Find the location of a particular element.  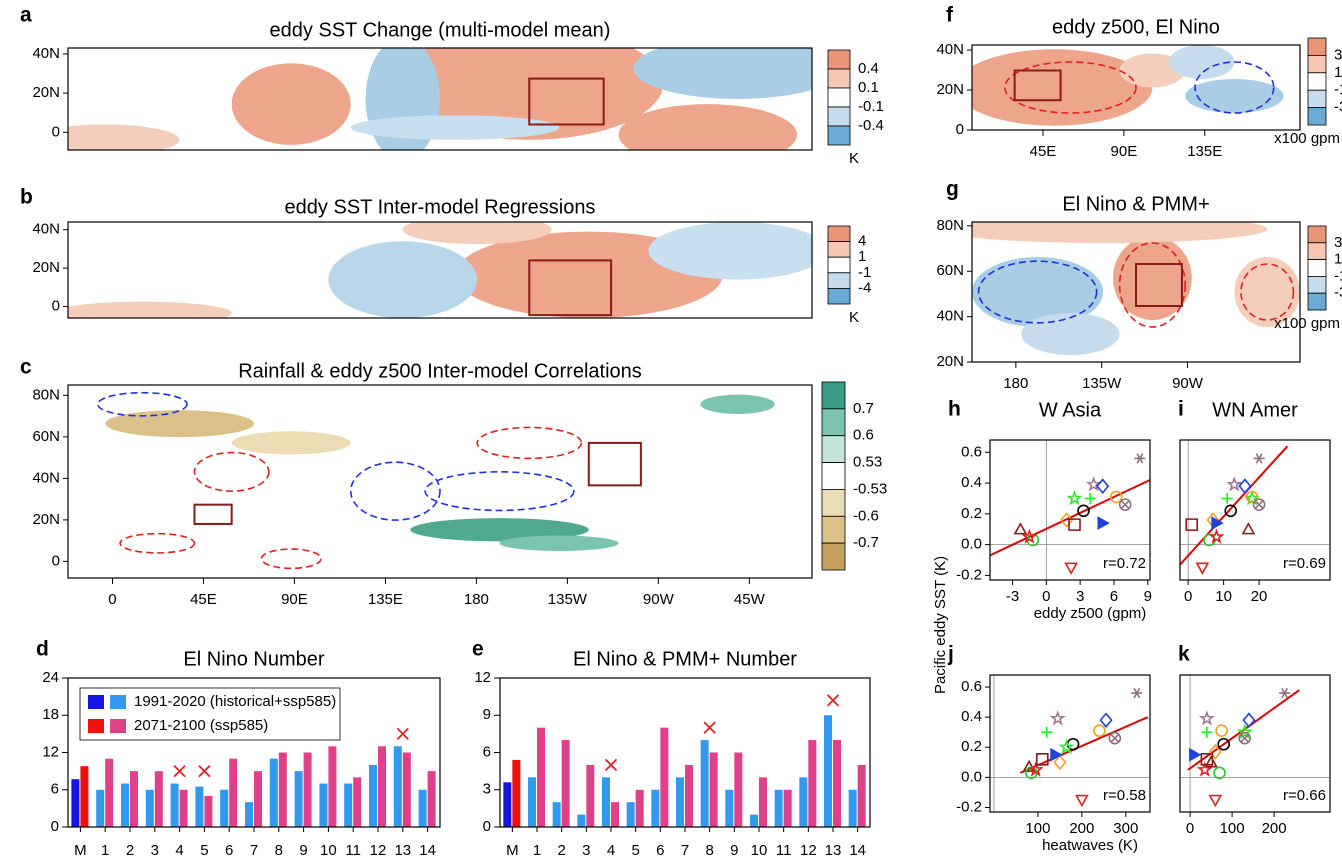

legend-label: 1991-2020 (historical+ssp585) is located at coordinates (235, 701).